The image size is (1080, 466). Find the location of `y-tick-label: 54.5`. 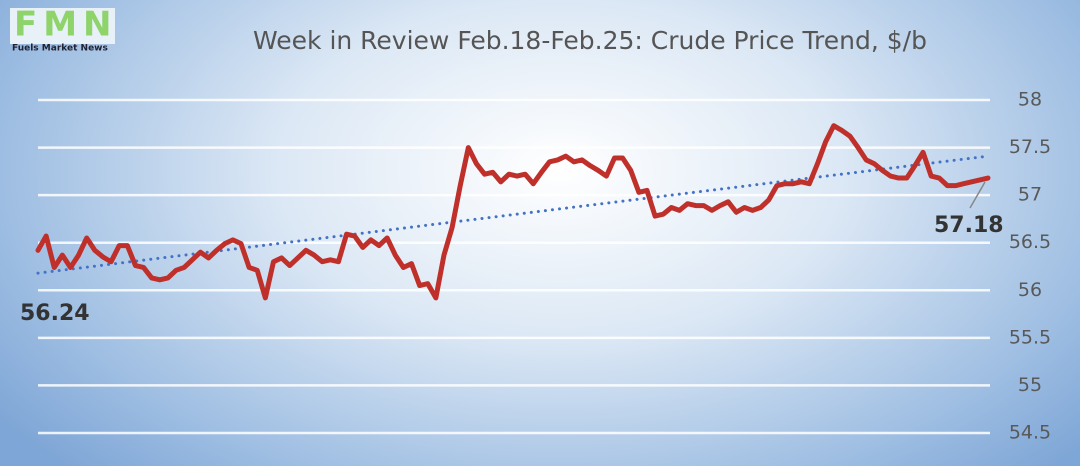

y-tick-label: 54.5 is located at coordinates (1030, 433).